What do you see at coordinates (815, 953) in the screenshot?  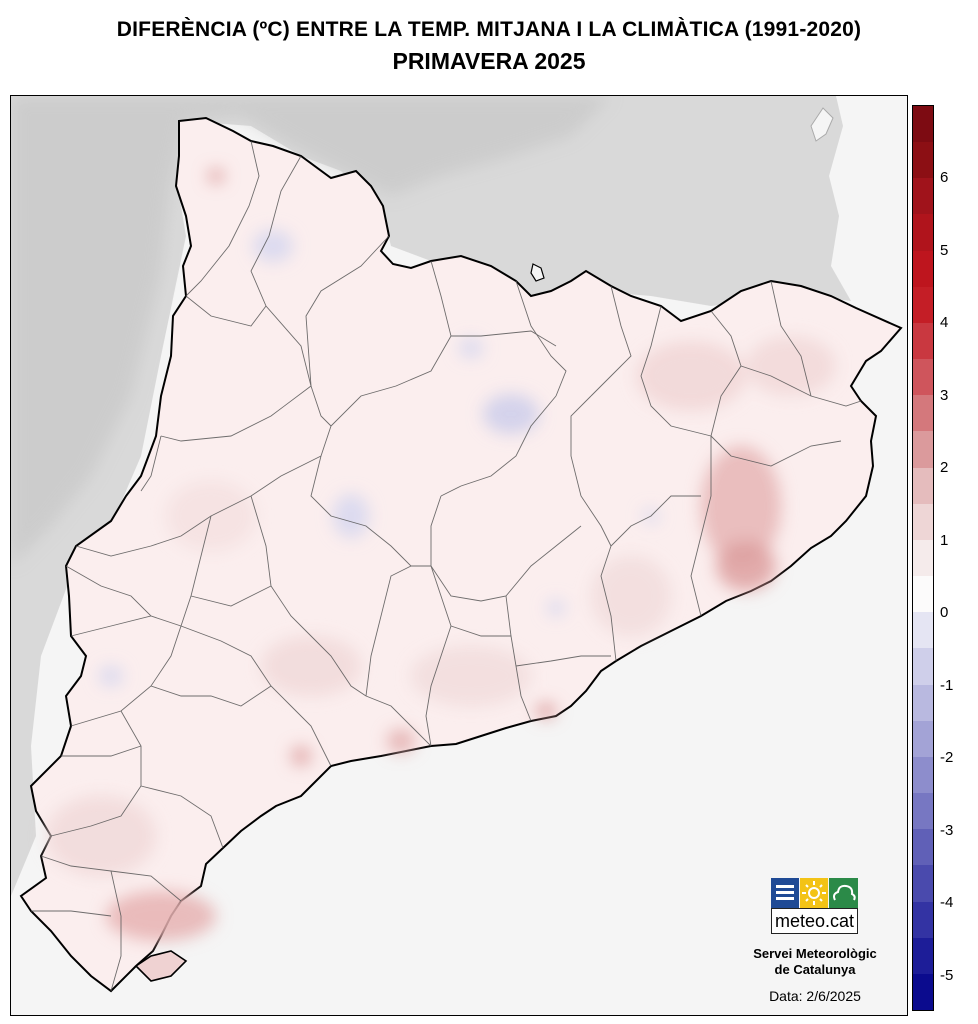 I see `org-name-line1: Servei Meteorològic` at bounding box center [815, 953].